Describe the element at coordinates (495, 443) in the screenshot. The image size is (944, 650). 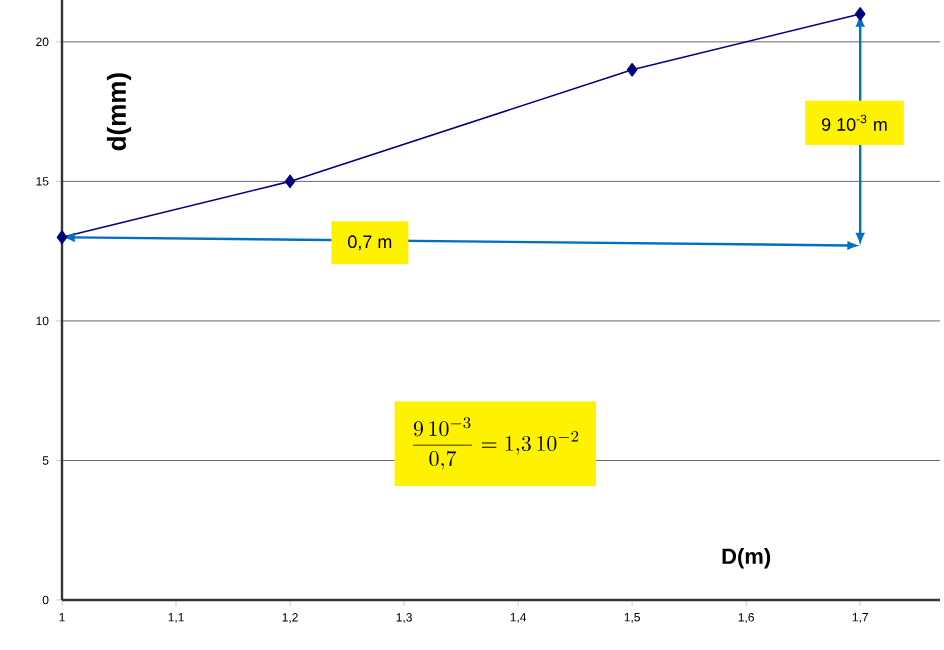
I see `annotation: $\frac{9\,10^{-3}}{0{,}7}=1{,}3\,10^{-2}$` at that location.